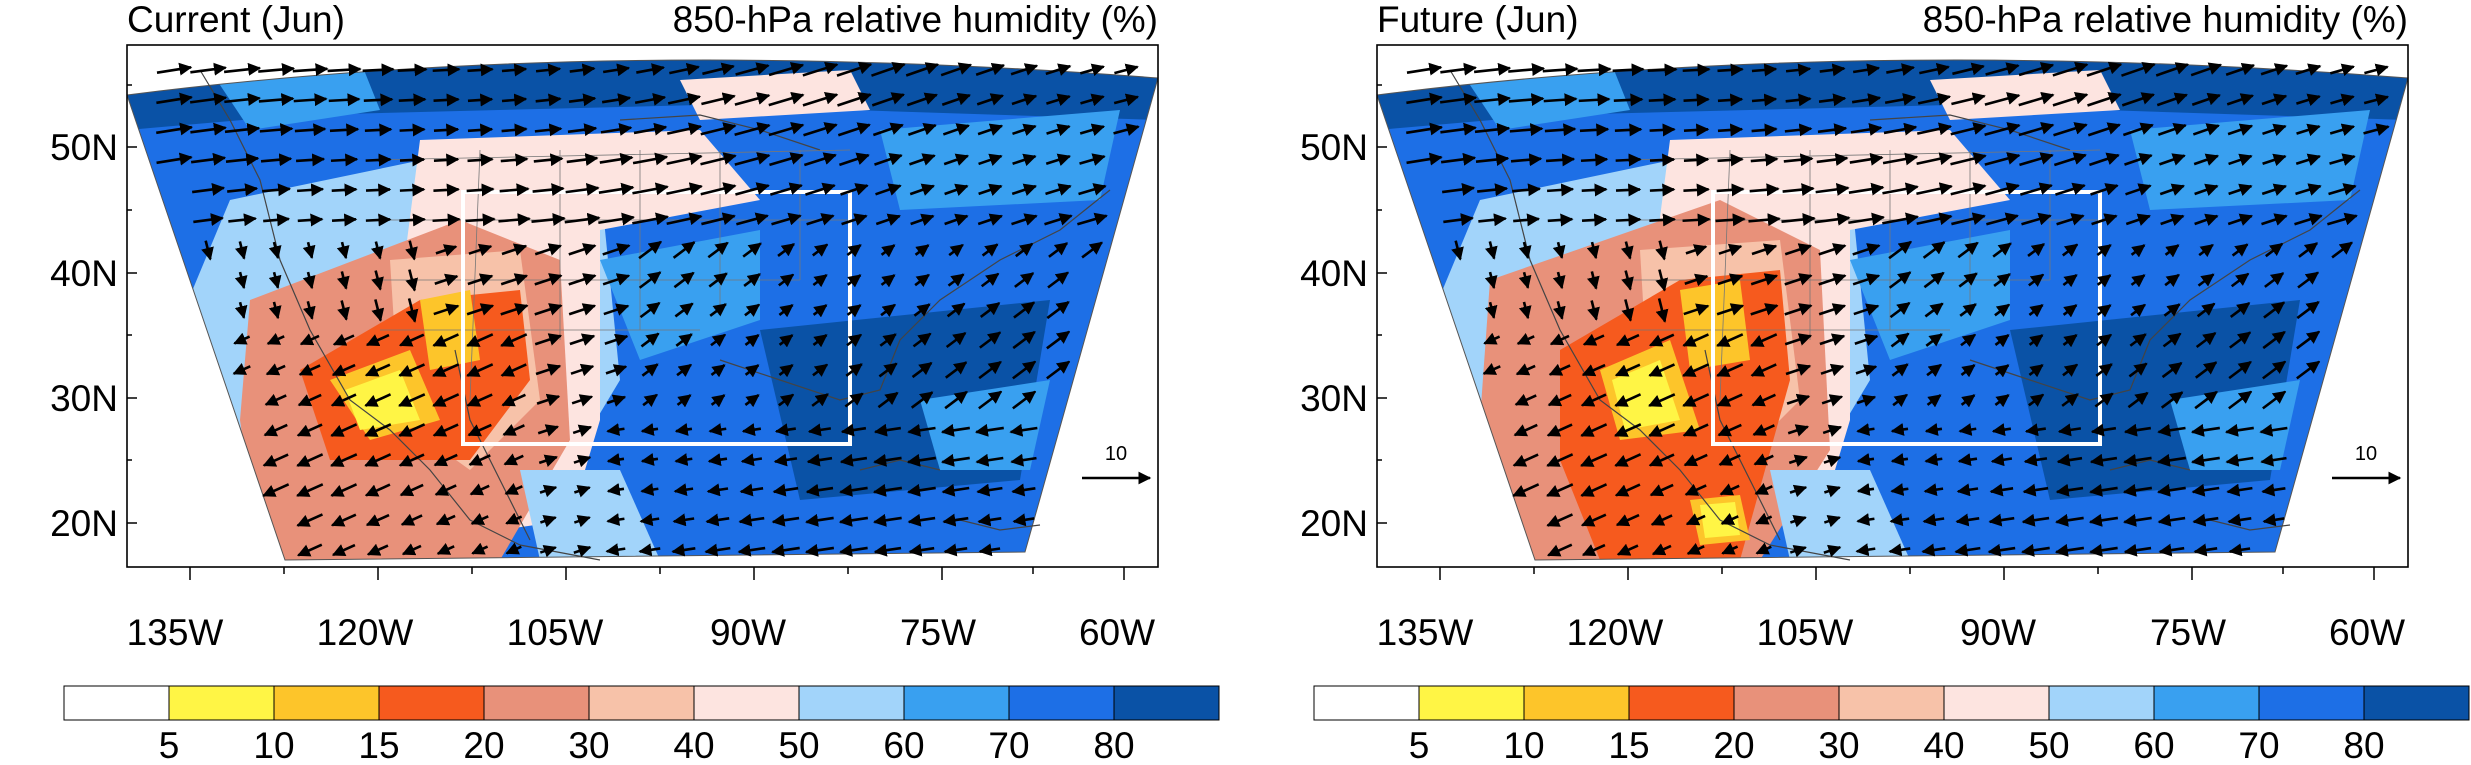  I want to click on colorbar-label: 80, so click(1113, 745).